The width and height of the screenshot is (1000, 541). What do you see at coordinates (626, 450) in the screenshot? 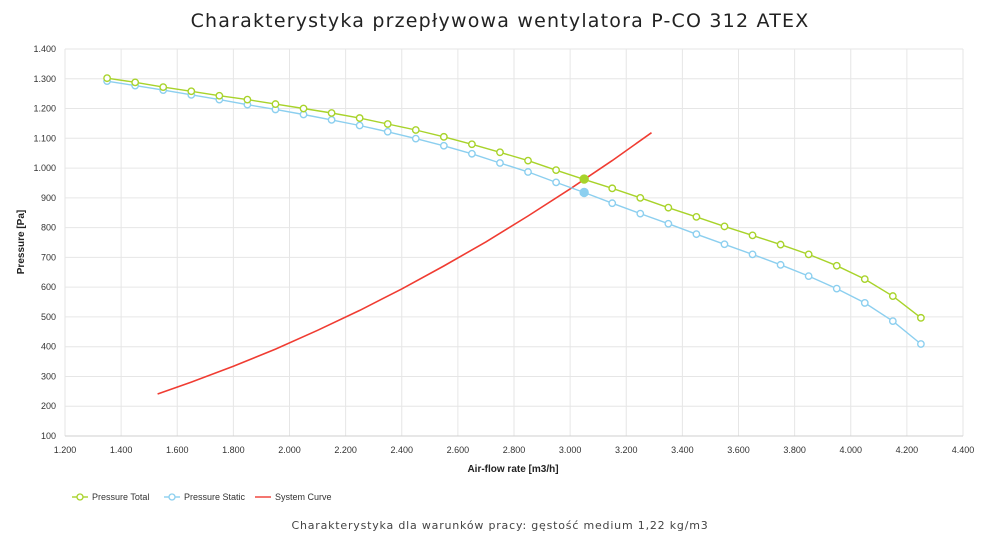
I see `x-tick-label: 3.200` at bounding box center [626, 450].